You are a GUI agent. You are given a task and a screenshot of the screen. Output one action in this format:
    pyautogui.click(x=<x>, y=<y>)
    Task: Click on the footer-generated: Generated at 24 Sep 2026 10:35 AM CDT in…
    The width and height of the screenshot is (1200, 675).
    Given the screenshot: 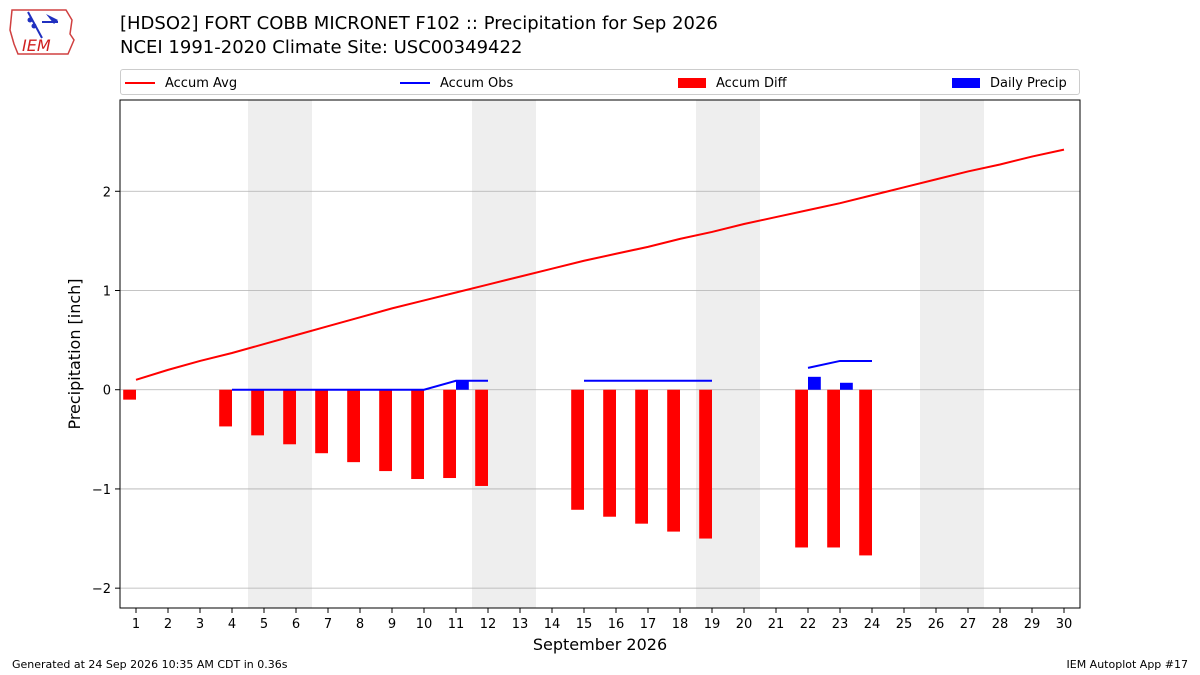 What is the action you would take?
    pyautogui.click(x=150, y=664)
    